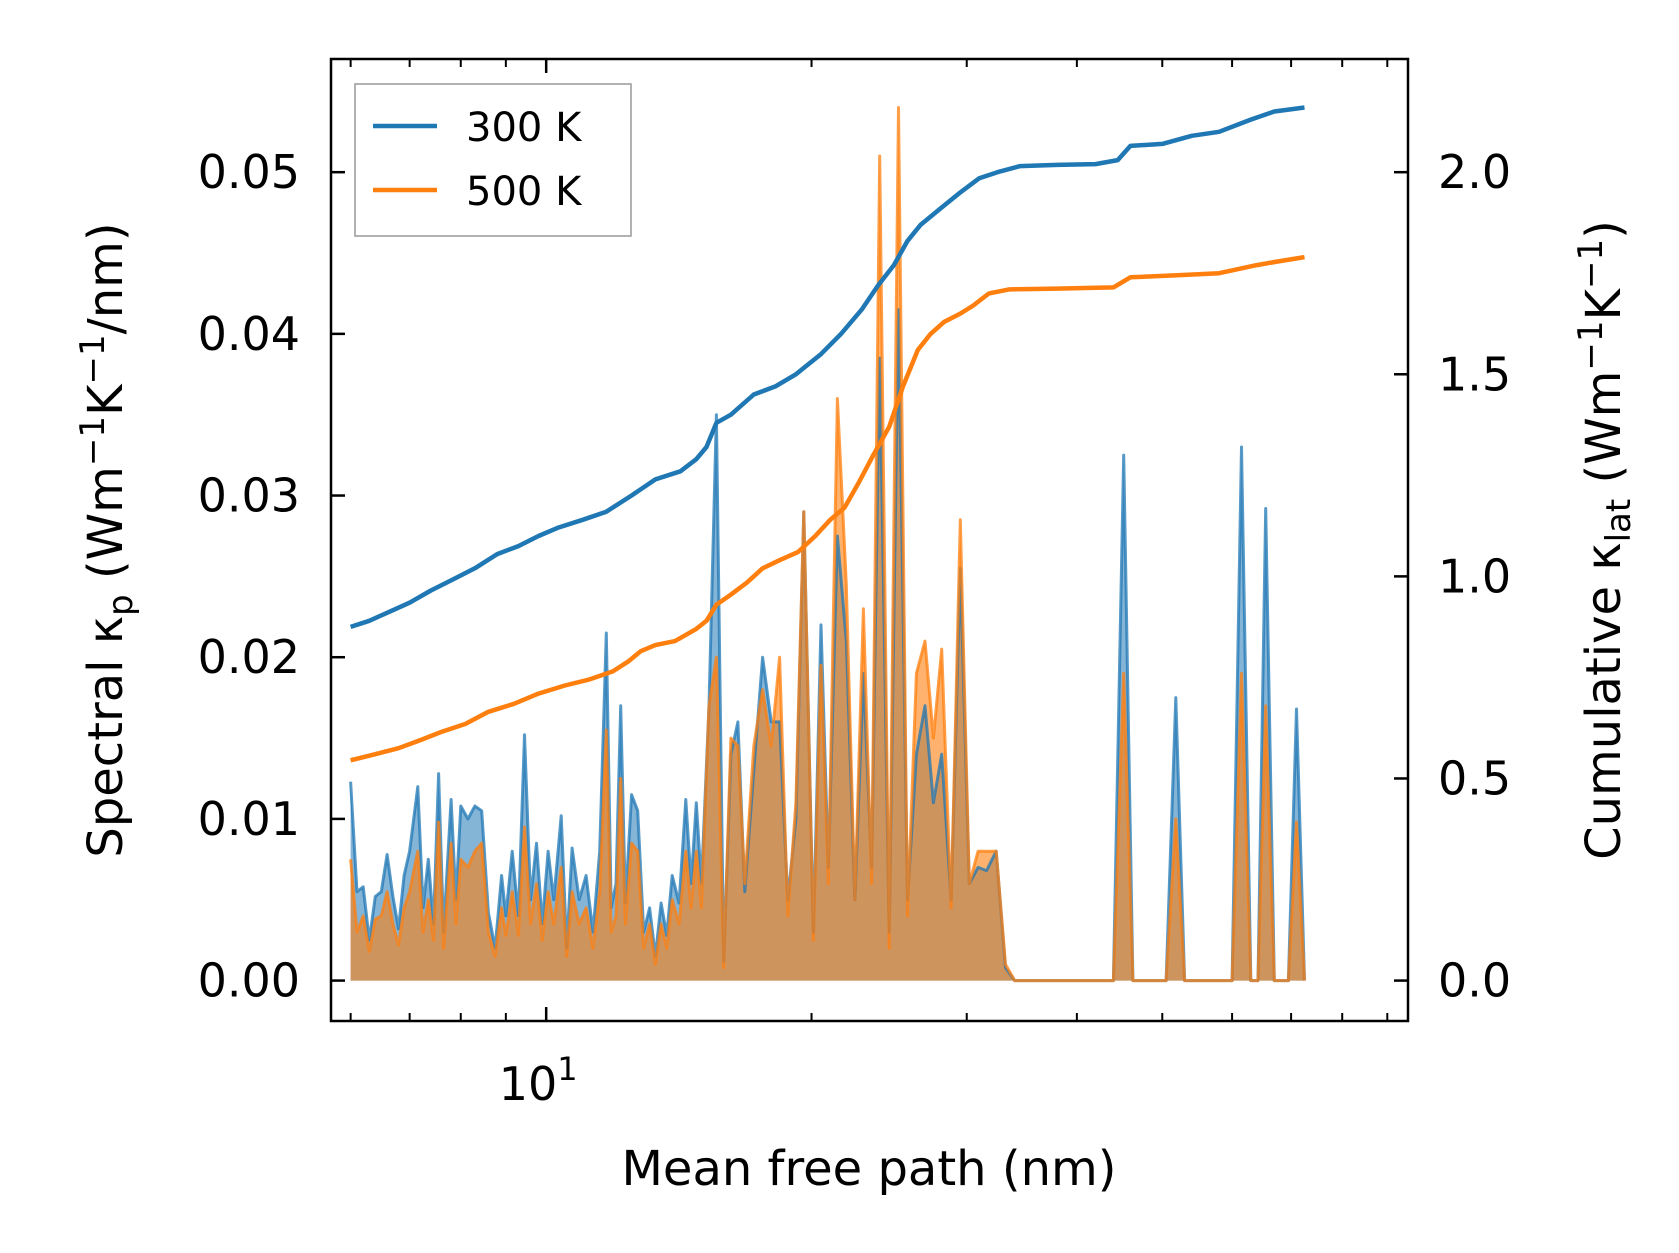  What do you see at coordinates (249, 334) in the screenshot?
I see `y-left-tick-label: 0.04` at bounding box center [249, 334].